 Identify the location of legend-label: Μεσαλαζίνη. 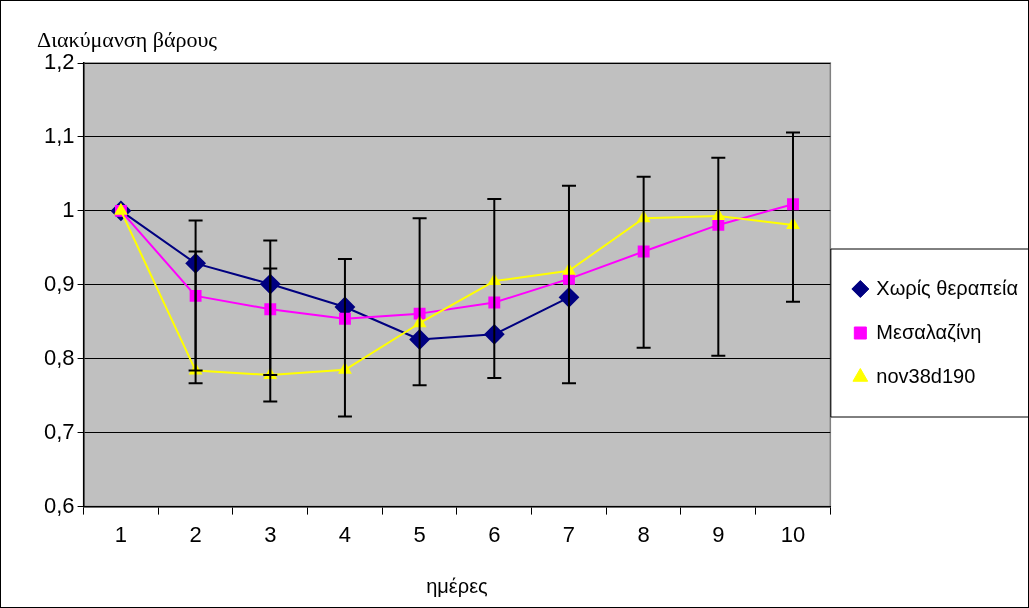
(929, 331).